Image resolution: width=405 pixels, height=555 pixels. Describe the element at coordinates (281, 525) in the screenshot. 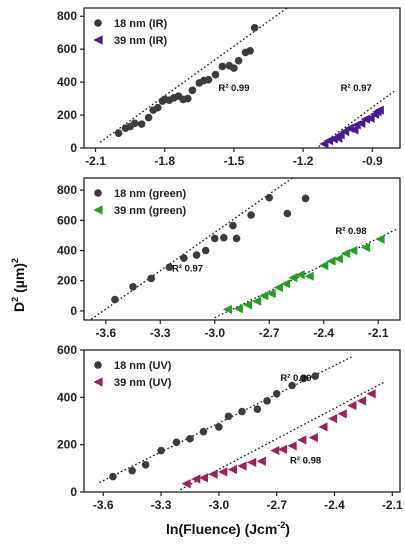

I see `x-axis-title-sup: -2` at that location.